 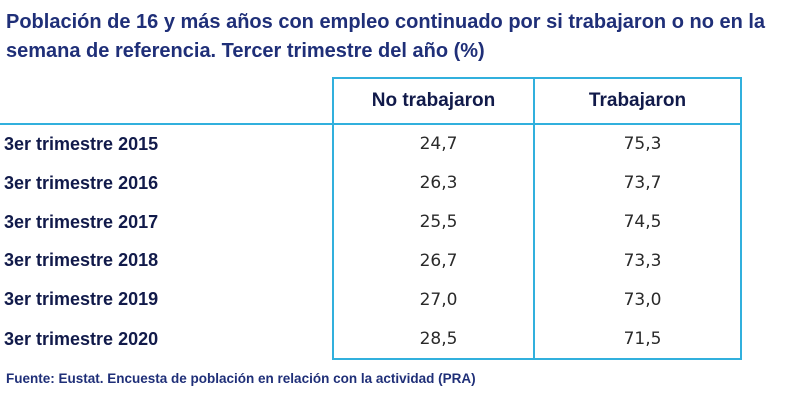 What do you see at coordinates (81, 221) in the screenshot?
I see `row-label: 3er trimestre 2017` at bounding box center [81, 221].